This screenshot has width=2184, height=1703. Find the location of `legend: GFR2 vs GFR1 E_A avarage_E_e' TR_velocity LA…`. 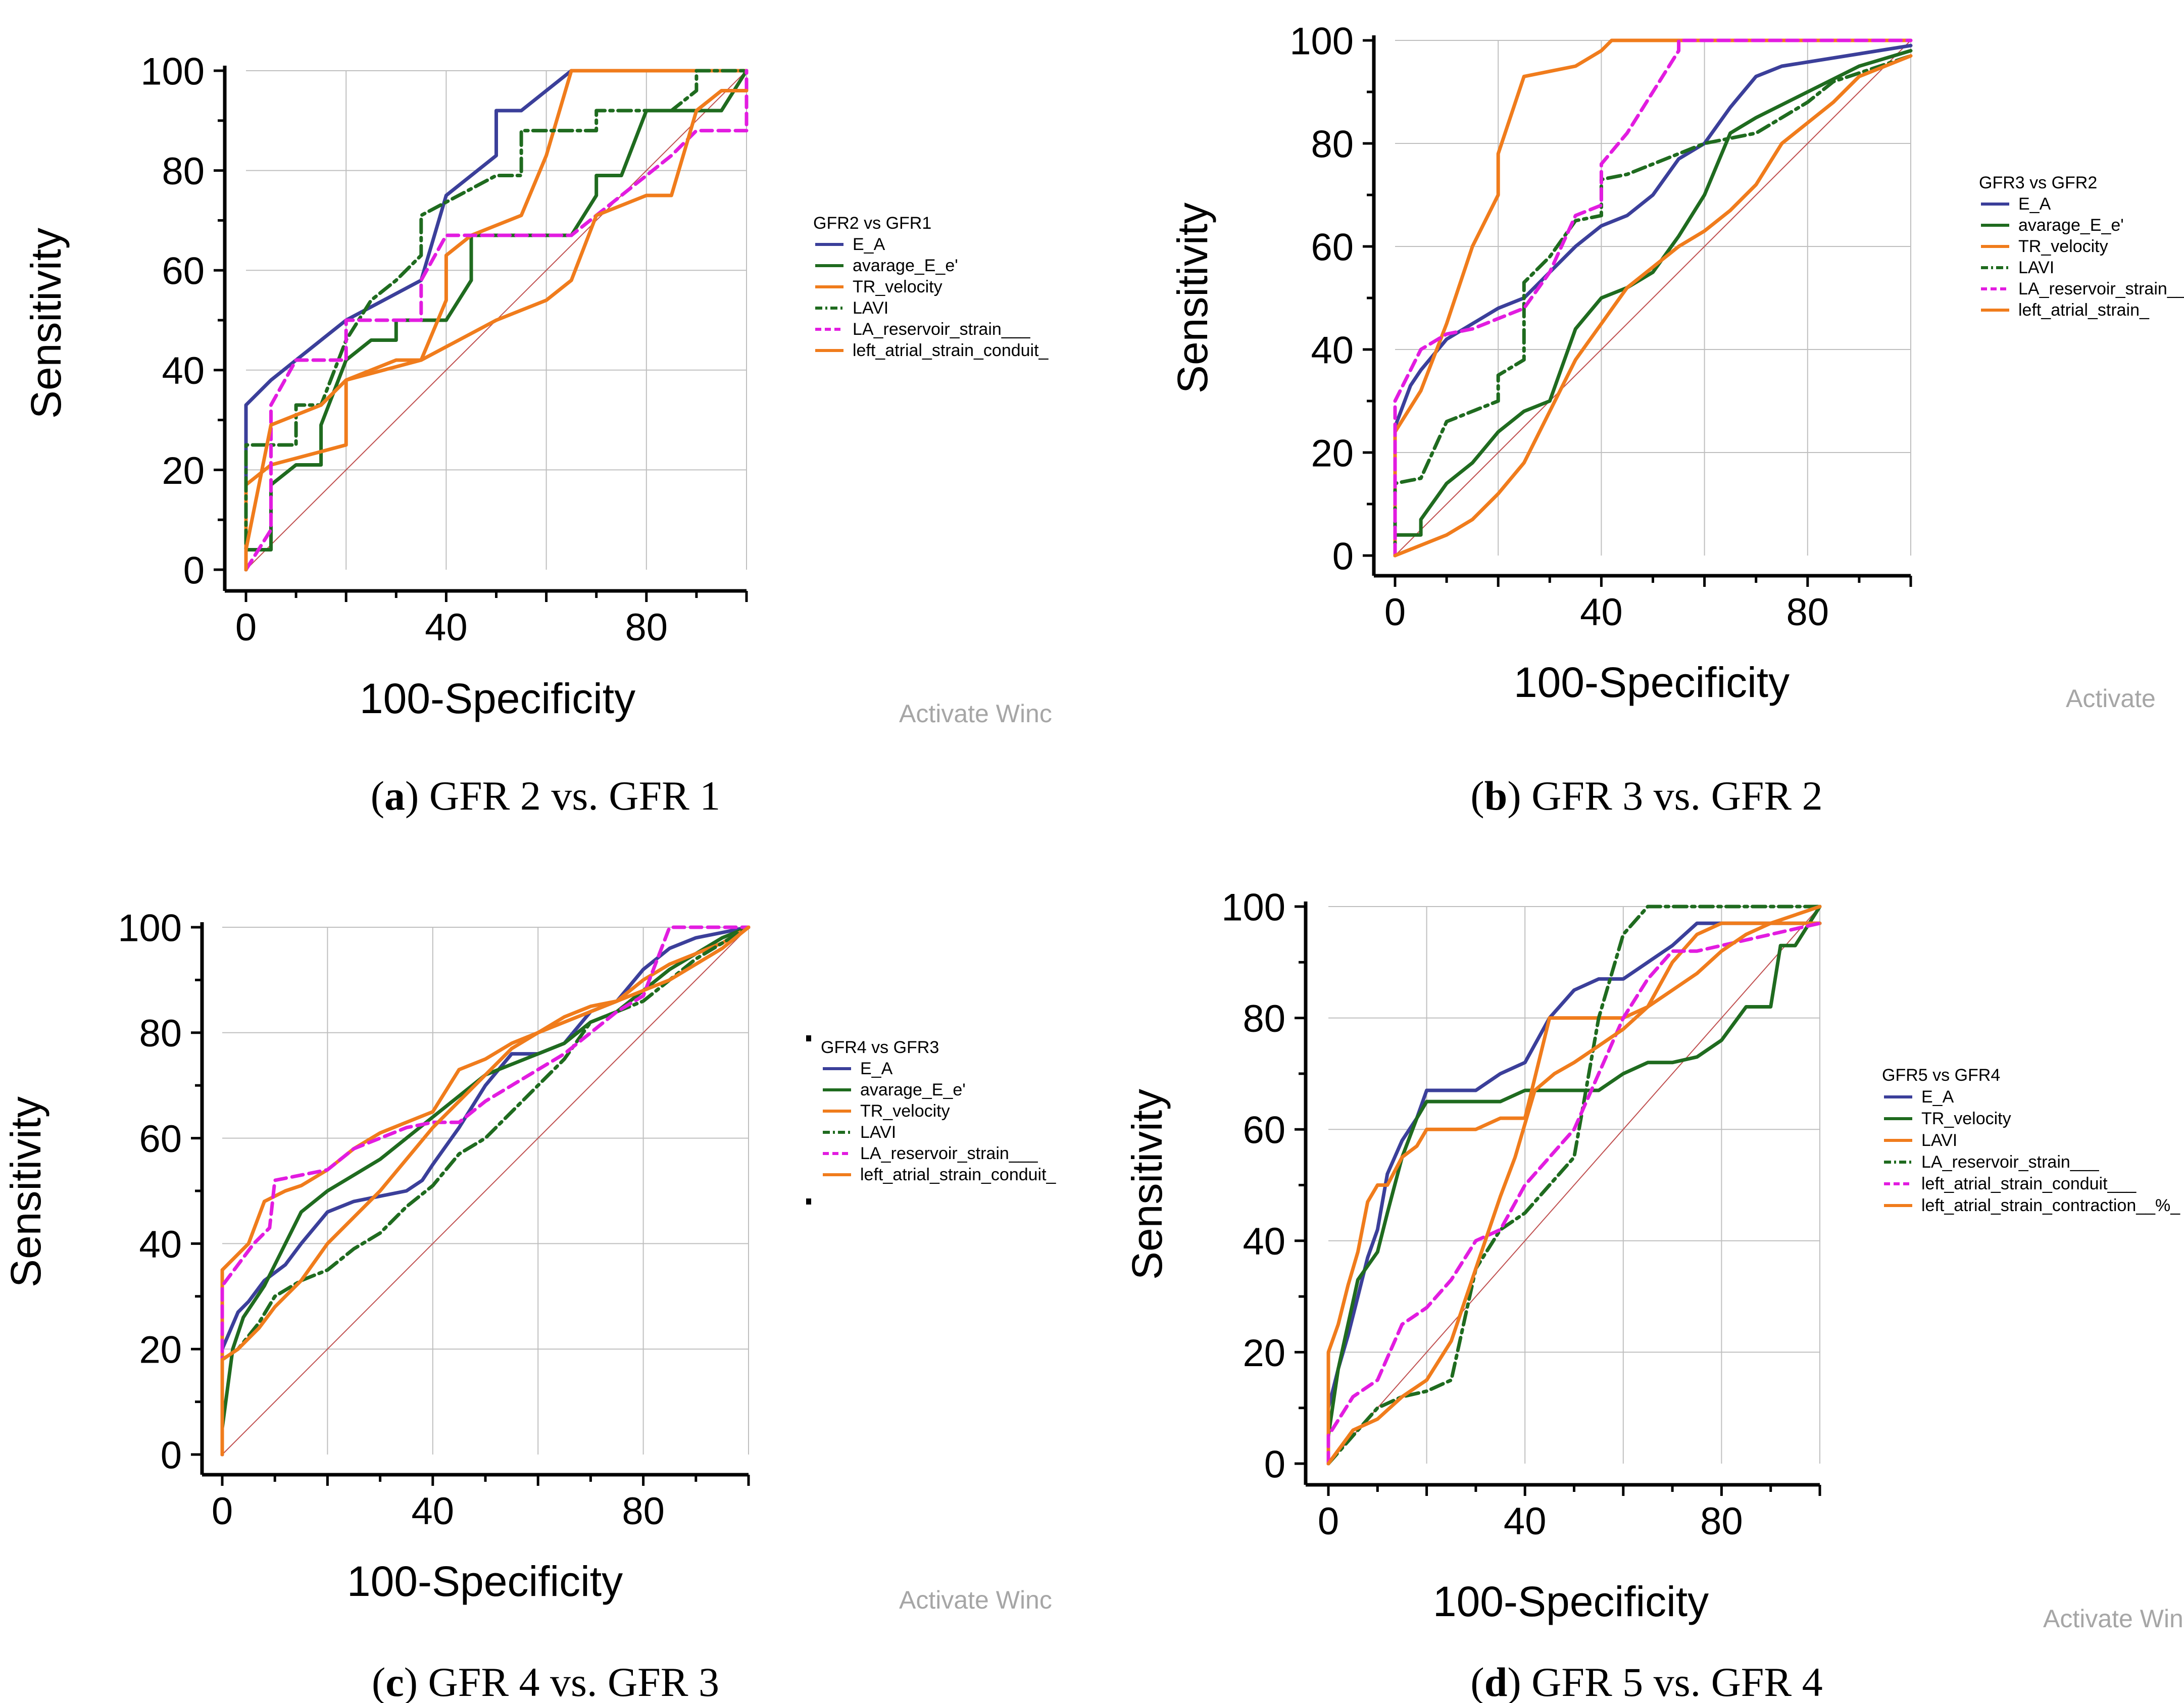

legend: GFR2 vs GFR1 E_A avarage_E_e' TR_velocity LA… is located at coordinates (931, 287).